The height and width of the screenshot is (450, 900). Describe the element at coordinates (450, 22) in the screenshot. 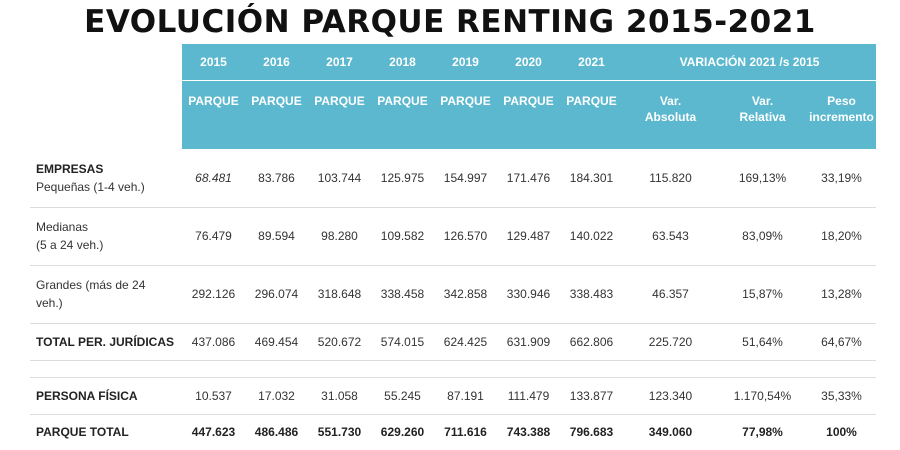

I see `page-title: EVOLUCIÓN PARQUE RENTING 2015-2021` at that location.